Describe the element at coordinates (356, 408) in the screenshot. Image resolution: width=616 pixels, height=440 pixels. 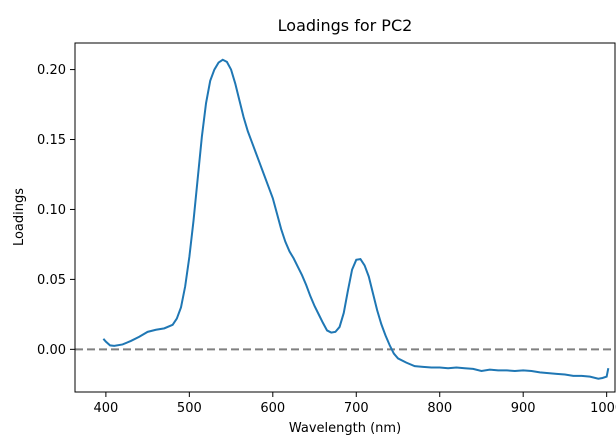
I see `x-tick-label: 700` at that location.